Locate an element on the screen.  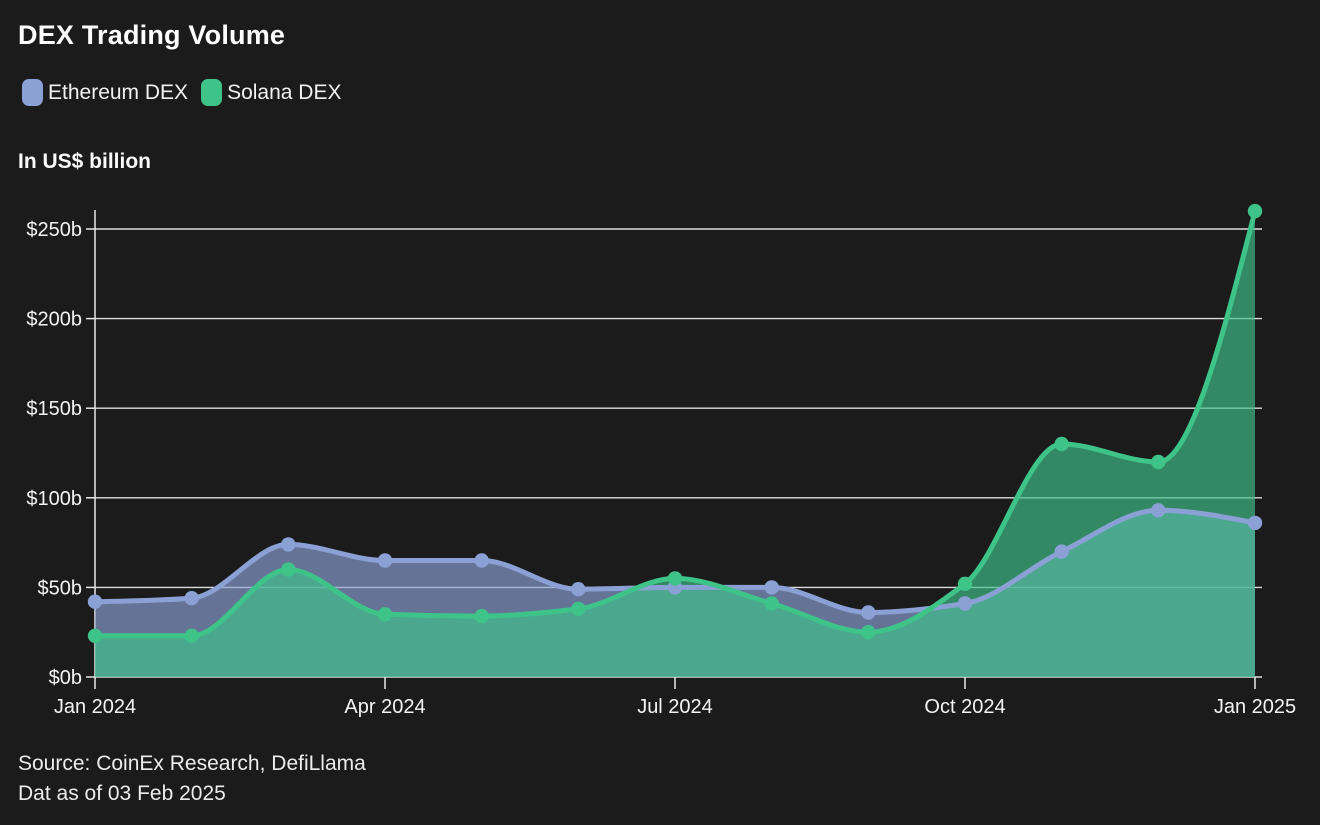
x-tick-label: Jan 2025 is located at coordinates (1255, 707).